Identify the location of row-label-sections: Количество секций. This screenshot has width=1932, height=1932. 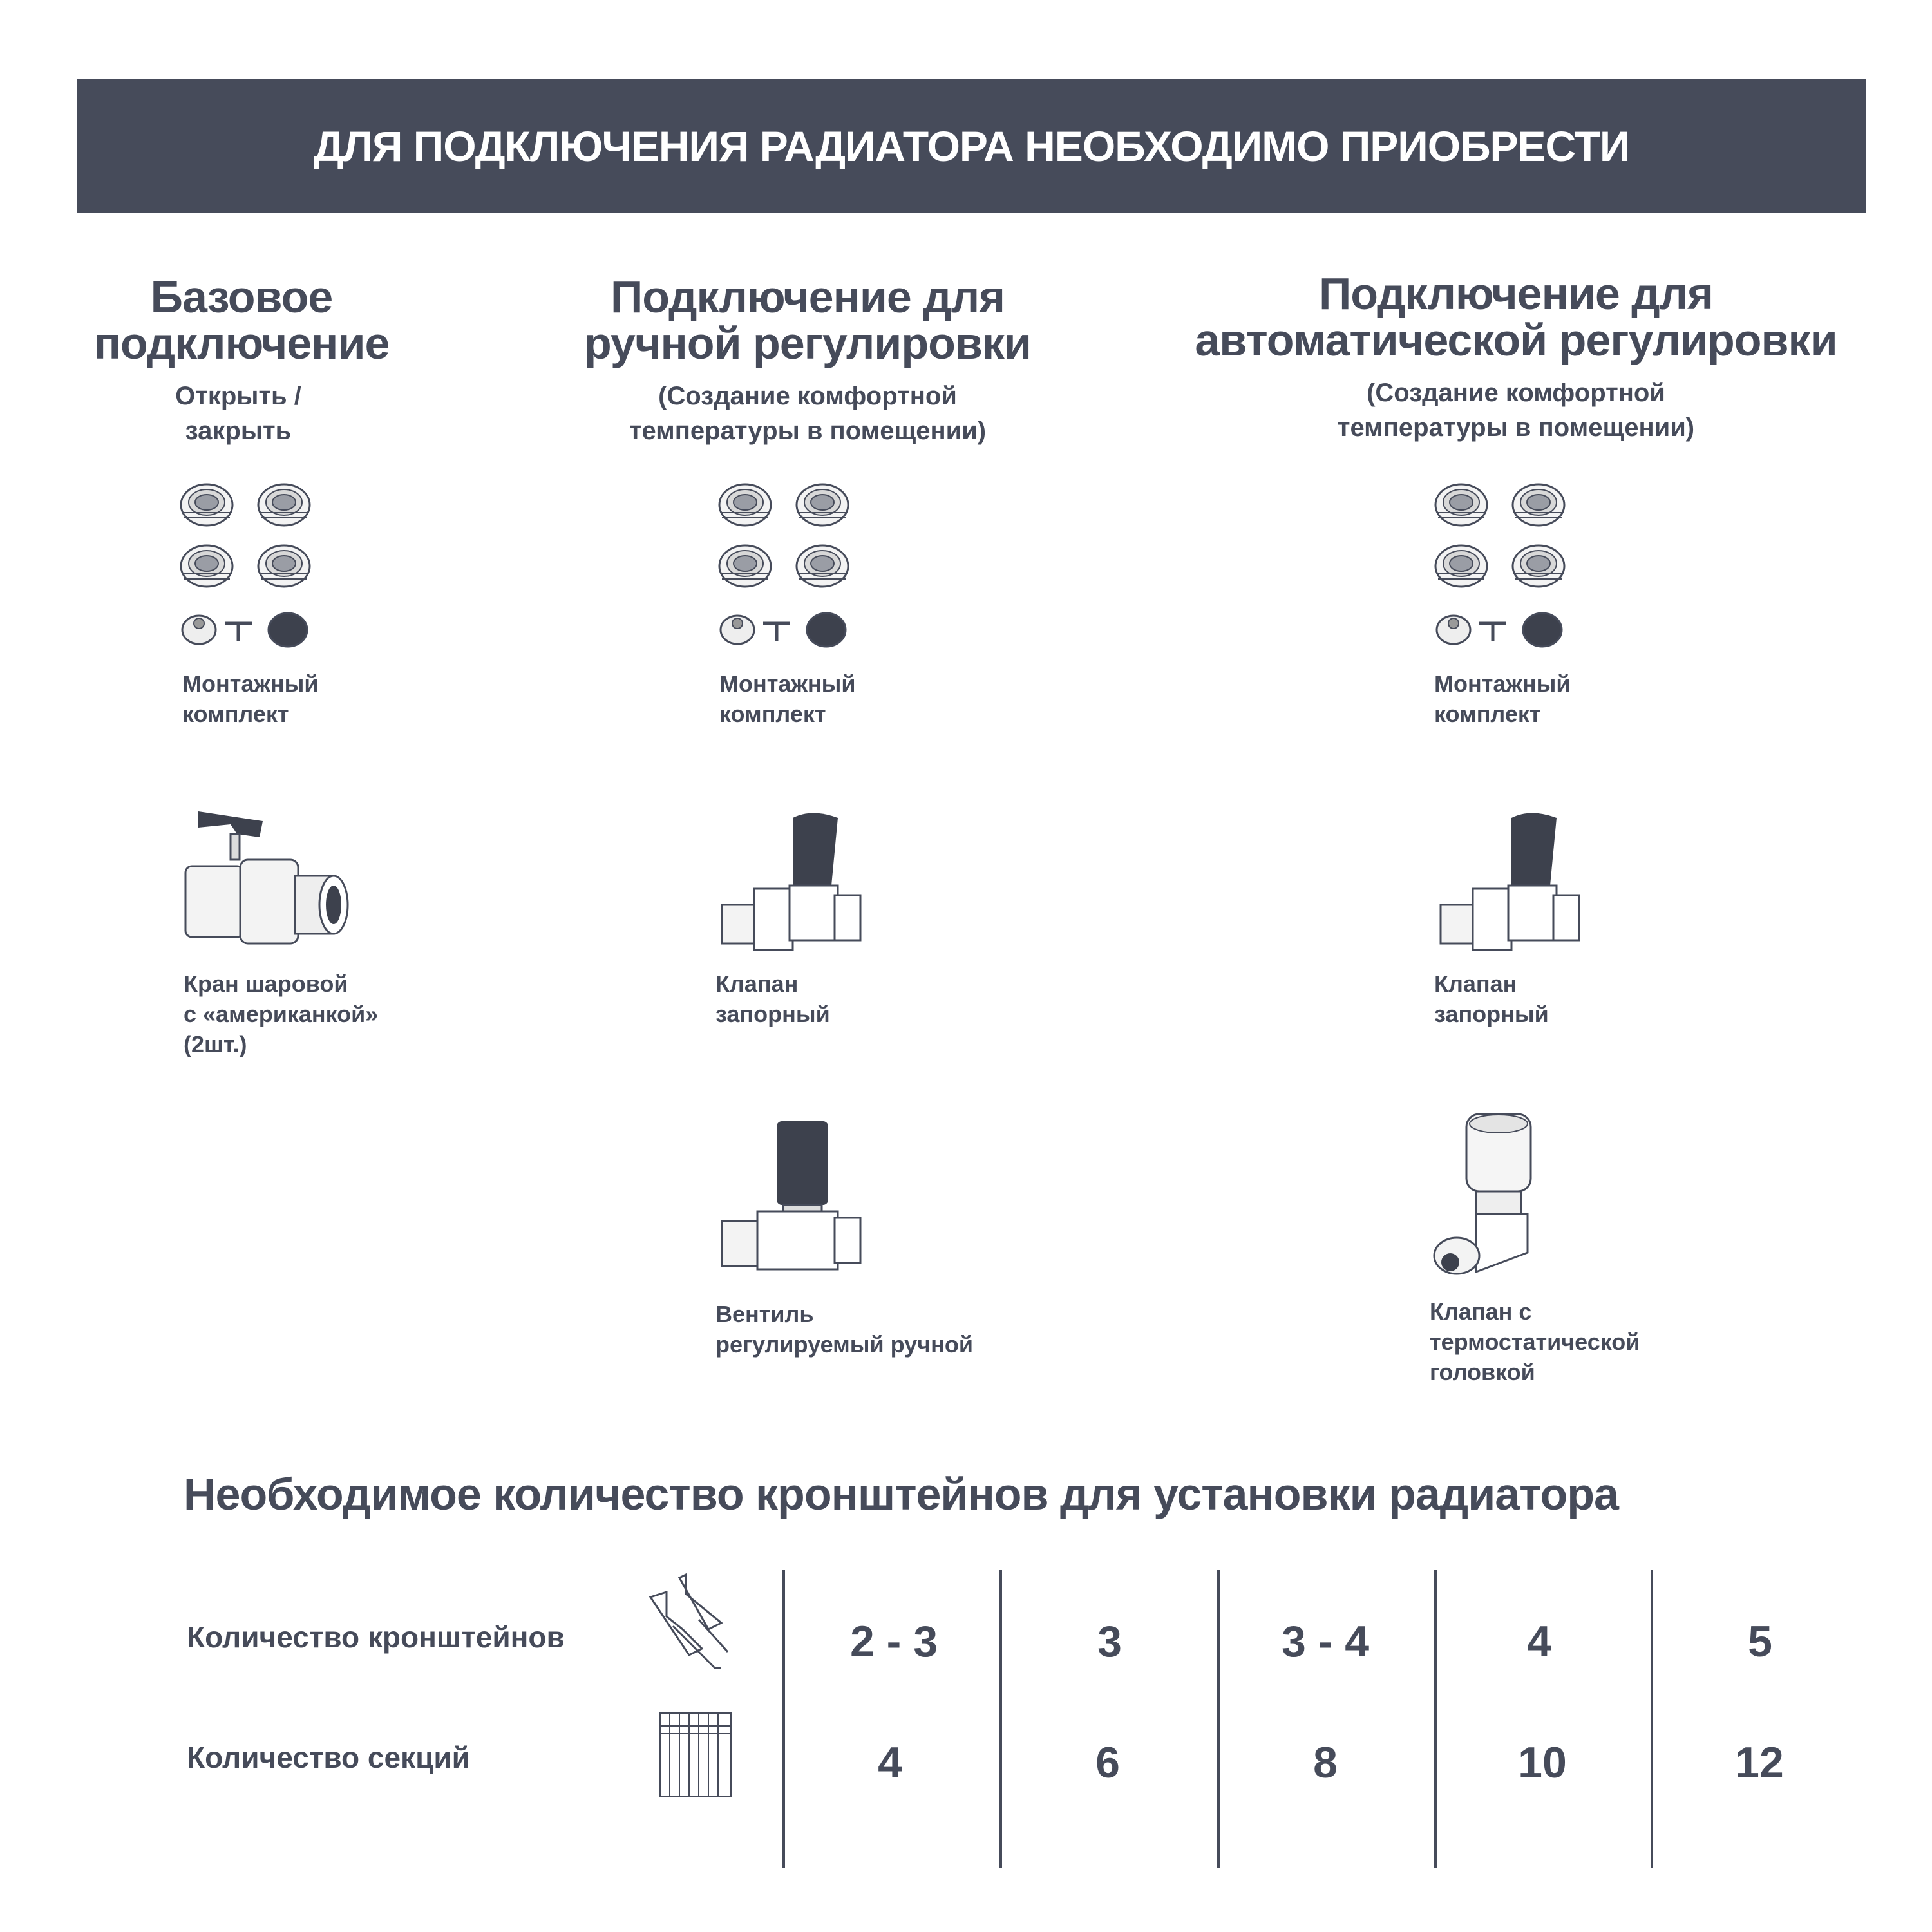
(328, 1758).